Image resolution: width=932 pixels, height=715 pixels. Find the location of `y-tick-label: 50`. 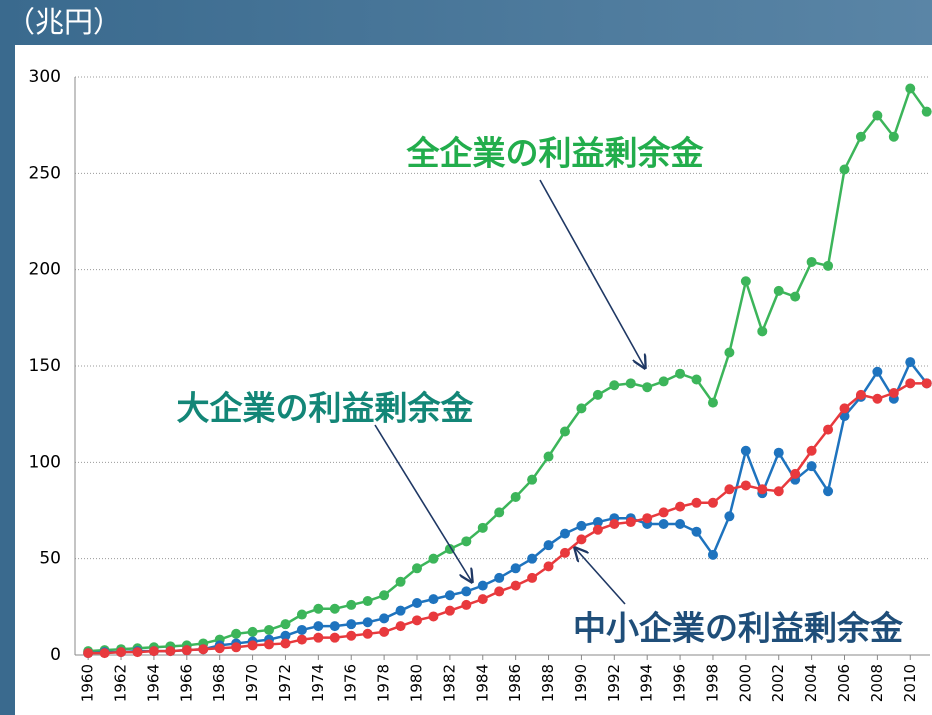

y-tick-label: 50 is located at coordinates (50, 559).